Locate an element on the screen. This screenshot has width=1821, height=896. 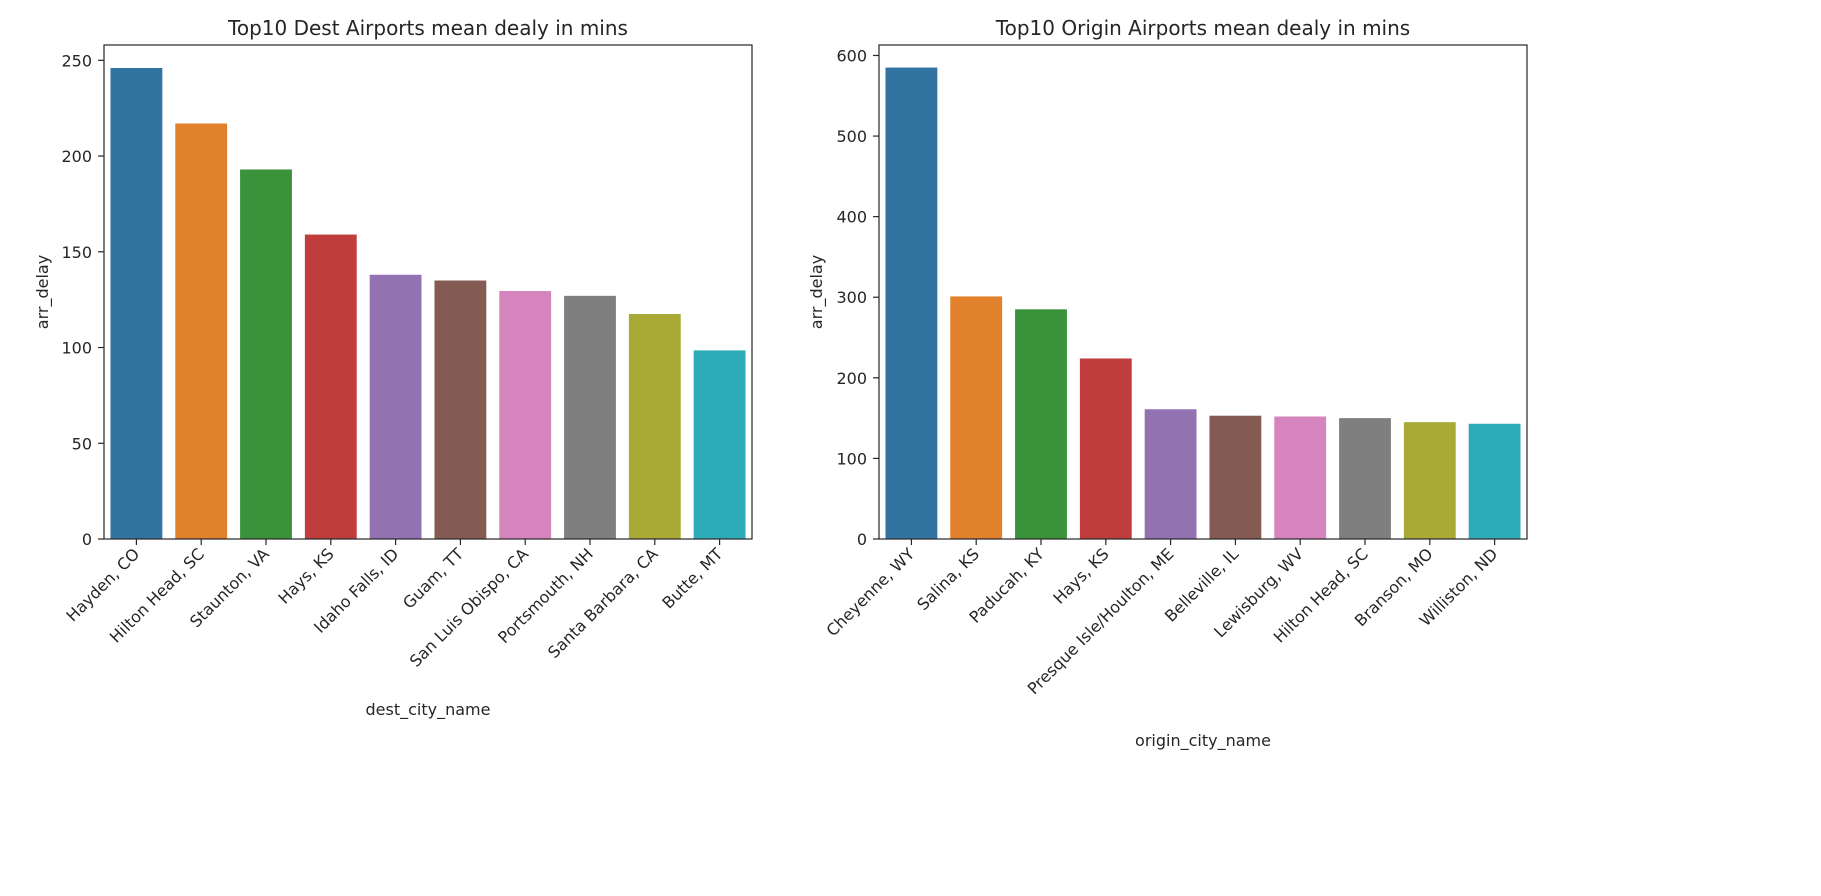
y-tick-label: 150 is located at coordinates (76, 252).